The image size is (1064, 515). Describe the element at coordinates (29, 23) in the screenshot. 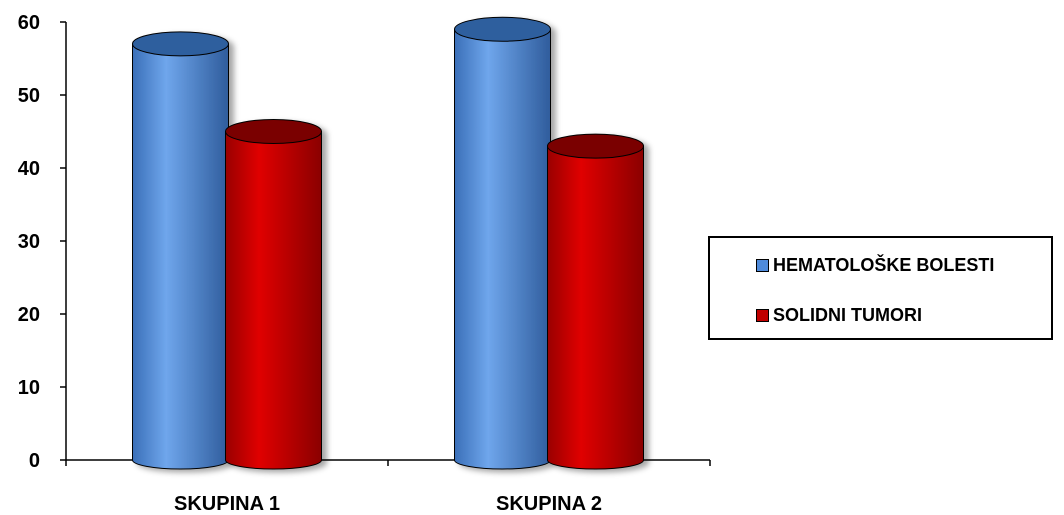

I see `y-tick-label: 60` at that location.